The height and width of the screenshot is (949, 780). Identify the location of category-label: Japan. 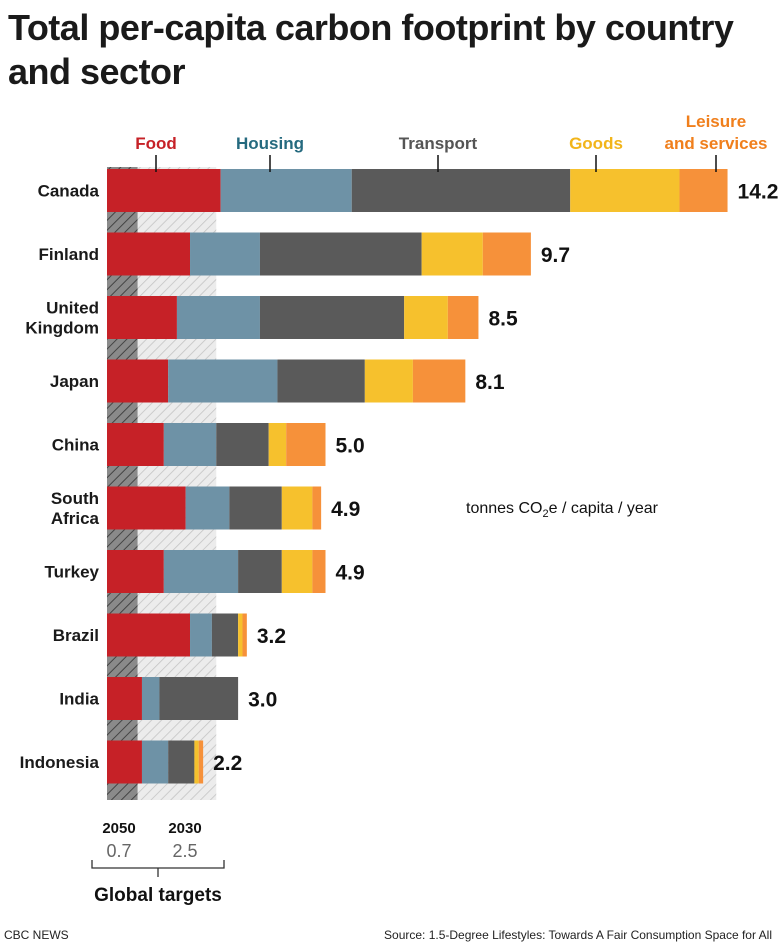
(74, 381).